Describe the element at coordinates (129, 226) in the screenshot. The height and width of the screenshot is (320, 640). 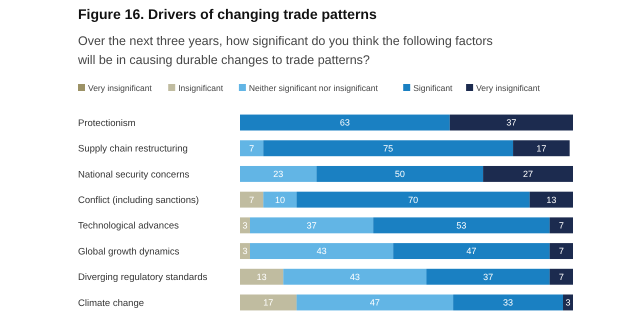
I see `y-tick-label: Technological advances` at that location.